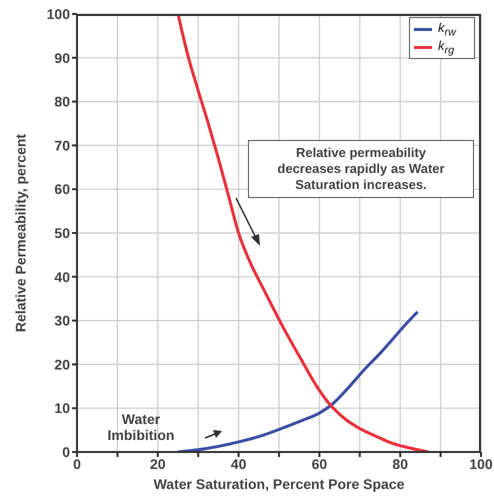  I want to click on y-axis-title: Relative Permeability, percent, so click(20, 233).